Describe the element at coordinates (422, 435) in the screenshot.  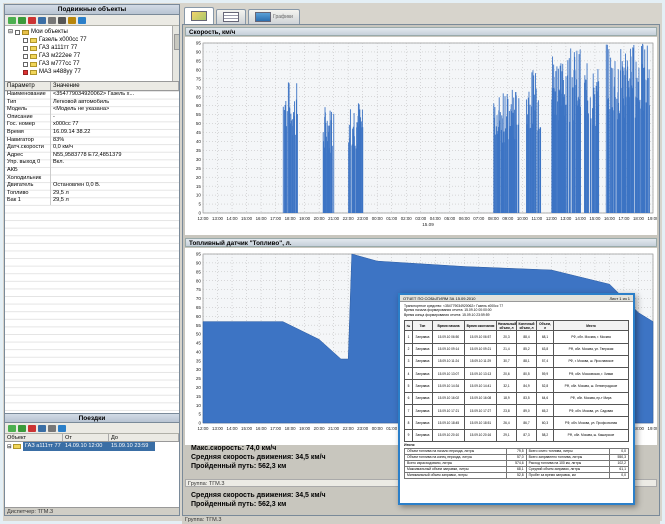
I see `report-cell: Заправка` at that location.